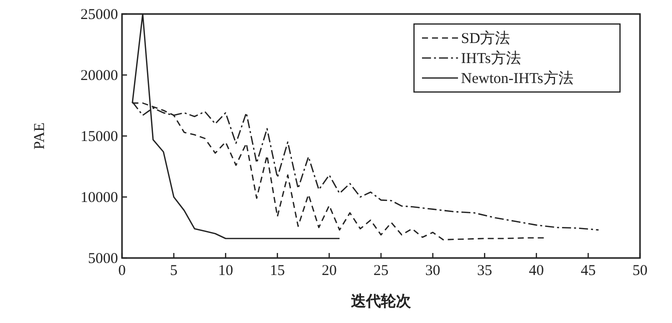  Describe the element at coordinates (99, 198) in the screenshot. I see `y-tick-label: 10000` at that location.